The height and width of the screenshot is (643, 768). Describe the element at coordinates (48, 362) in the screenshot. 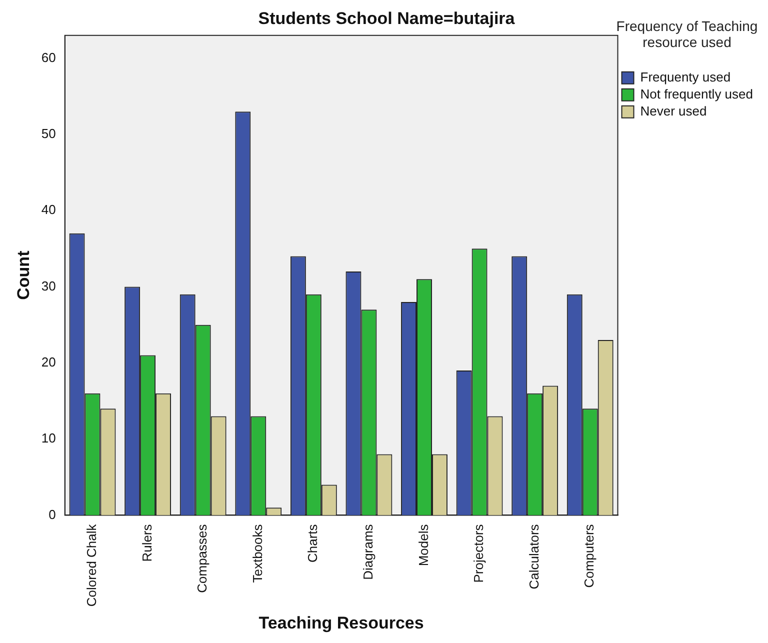

I see `y-tick-label: 20` at that location.